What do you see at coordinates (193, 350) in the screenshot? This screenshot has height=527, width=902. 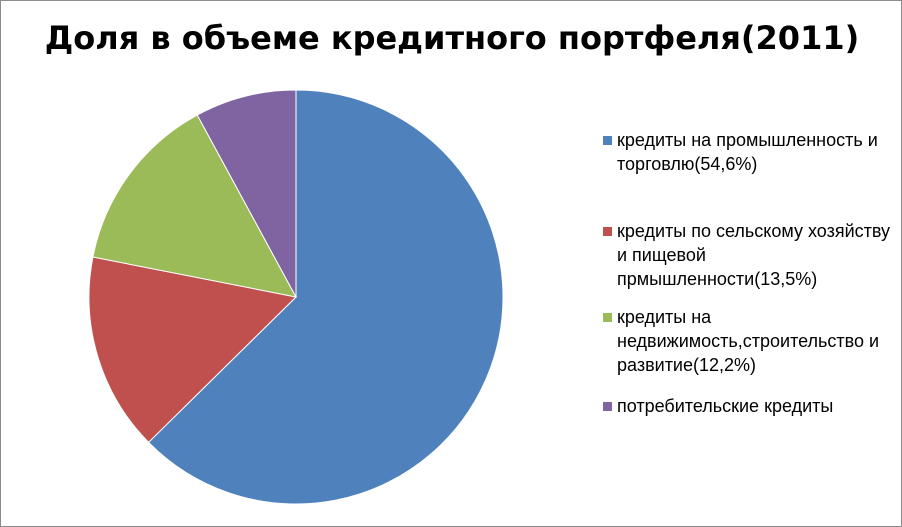 I see `pie-slice-agriculture-food` at bounding box center [193, 350].